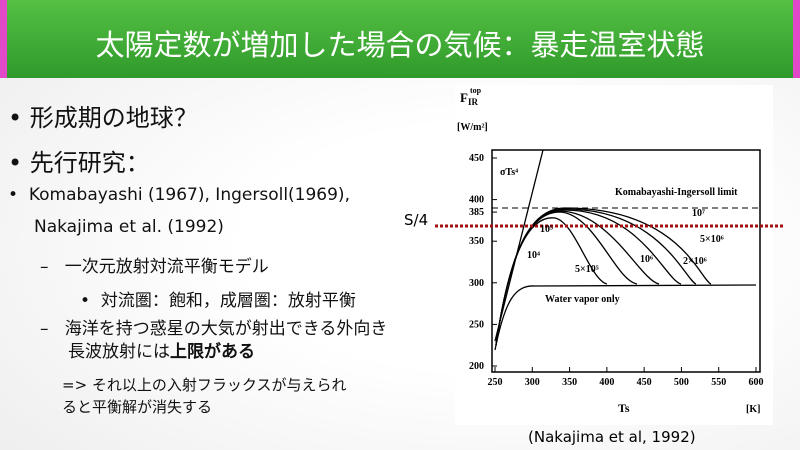  What do you see at coordinates (756, 382) in the screenshot?
I see `x-tick-label: 600` at bounding box center [756, 382].